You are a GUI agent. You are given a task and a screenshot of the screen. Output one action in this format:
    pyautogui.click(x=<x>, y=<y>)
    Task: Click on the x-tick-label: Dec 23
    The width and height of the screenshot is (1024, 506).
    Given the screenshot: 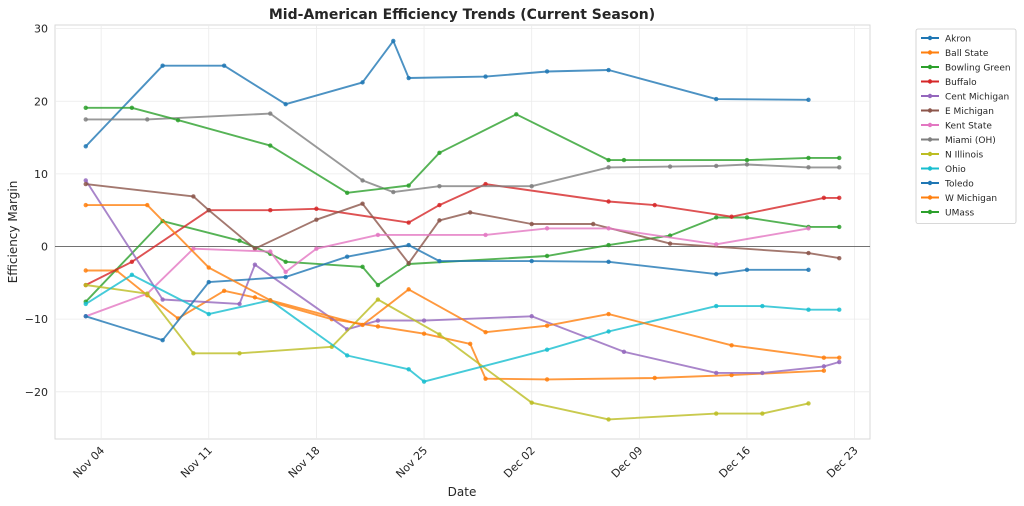 What is the action you would take?
    pyautogui.click(x=842, y=462)
    